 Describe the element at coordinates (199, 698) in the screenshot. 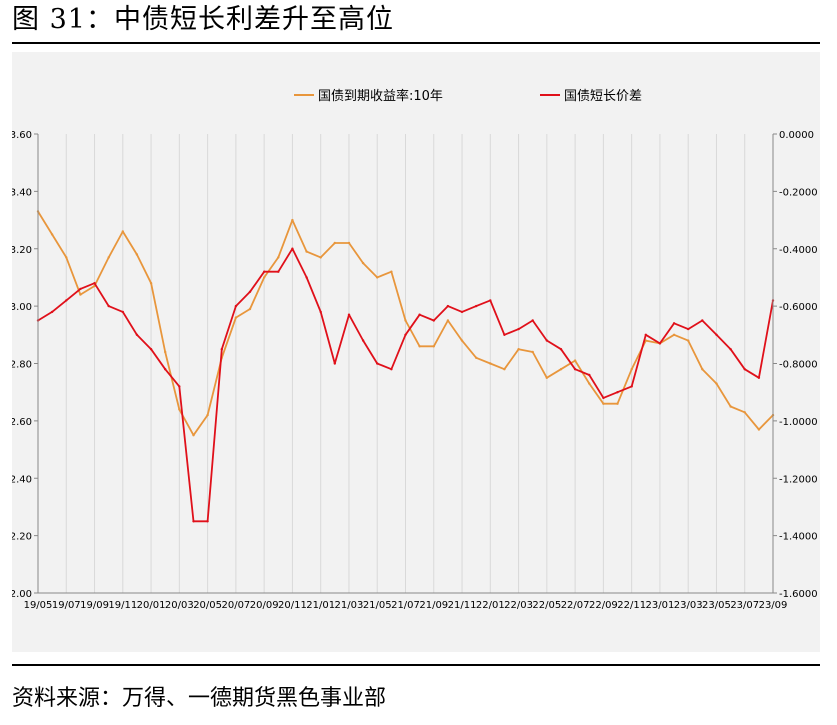

I see `source-note: 资料来源：万得、一德期货黑色事业部` at that location.